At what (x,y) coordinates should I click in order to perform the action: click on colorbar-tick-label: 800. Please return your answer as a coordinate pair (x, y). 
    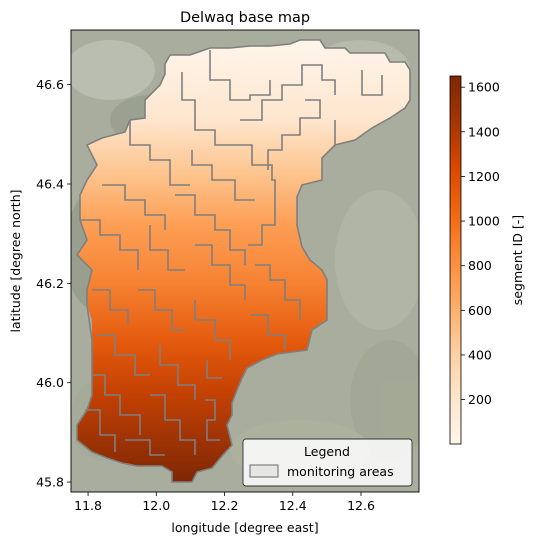
    Looking at the image, I should click on (480, 265).